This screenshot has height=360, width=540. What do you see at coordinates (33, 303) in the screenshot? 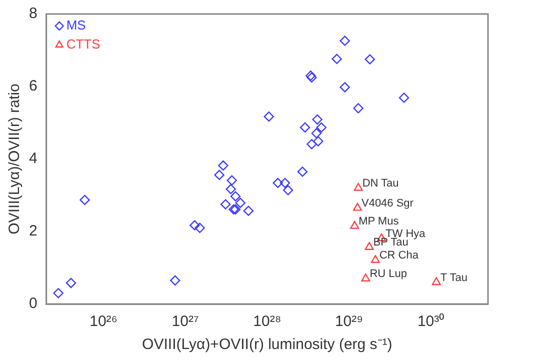
I see `y-tick-label: 0` at bounding box center [33, 303].